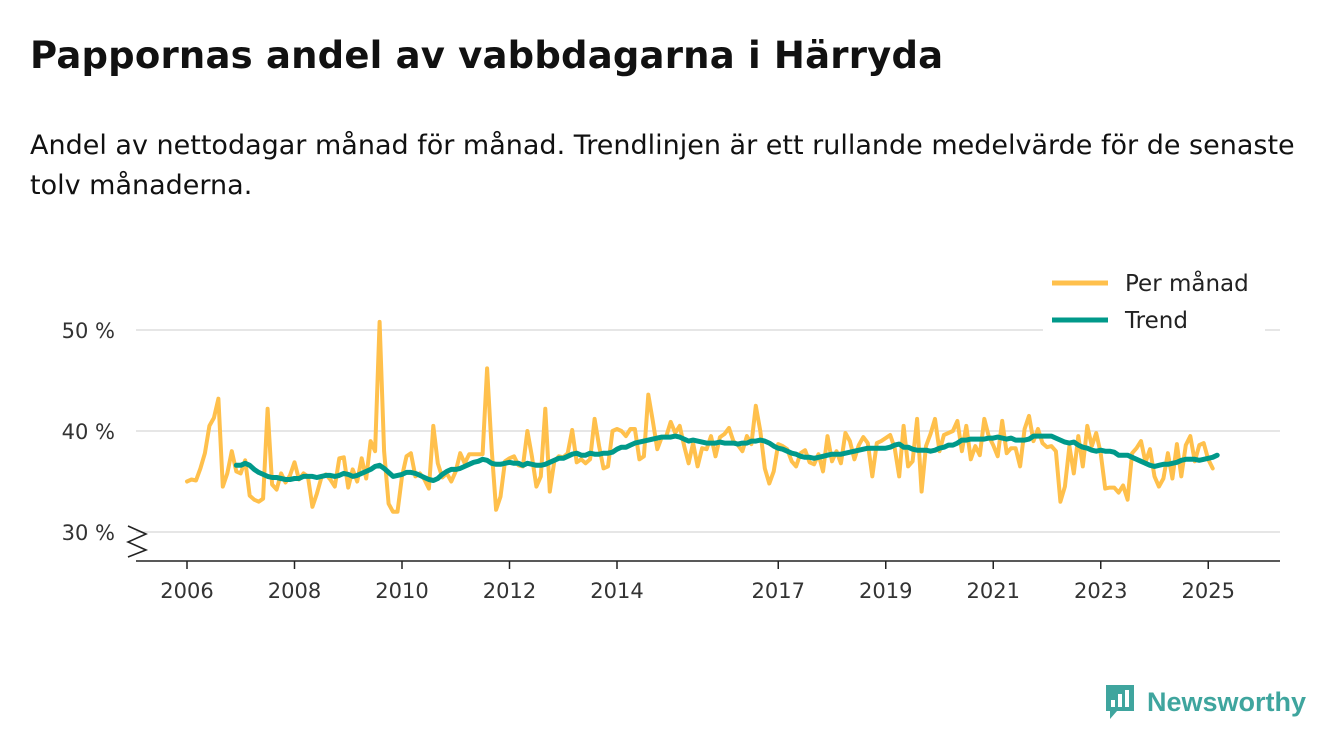 This screenshot has height=753, width=1340. I want to click on x-tick-label: 2023, so click(1100, 591).